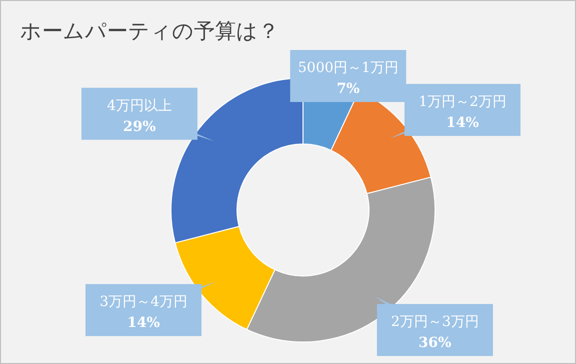 This screenshot has height=364, width=576. What do you see at coordinates (435, 322) in the screenshot?
I see `slice-label: 2万円～3万円` at bounding box center [435, 322].